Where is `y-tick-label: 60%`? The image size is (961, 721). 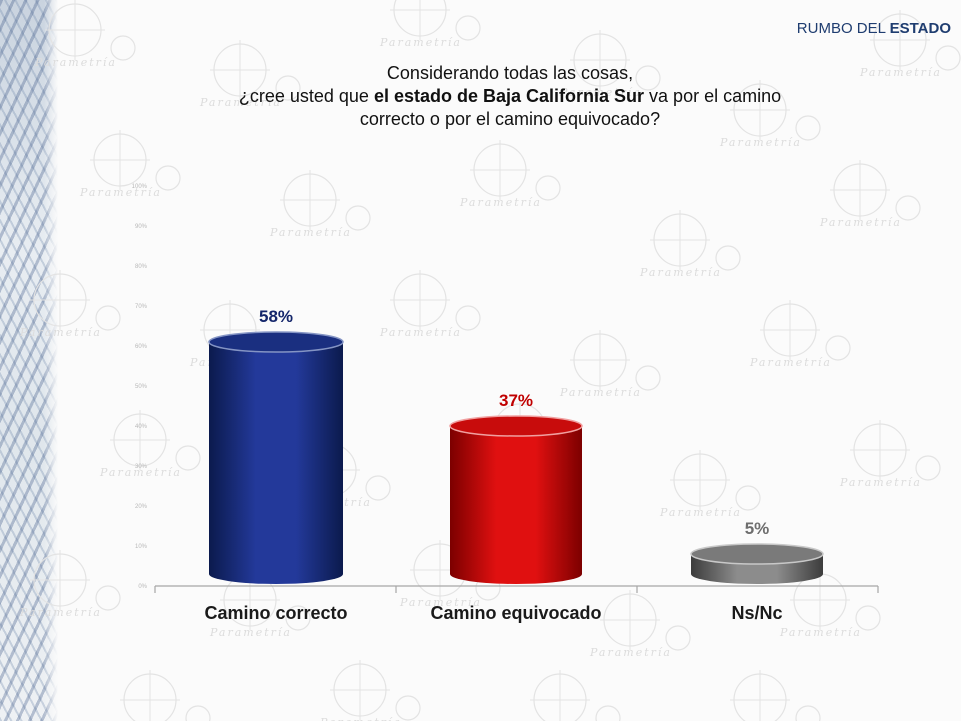 y-tick-label: 60% is located at coordinates (141, 347).